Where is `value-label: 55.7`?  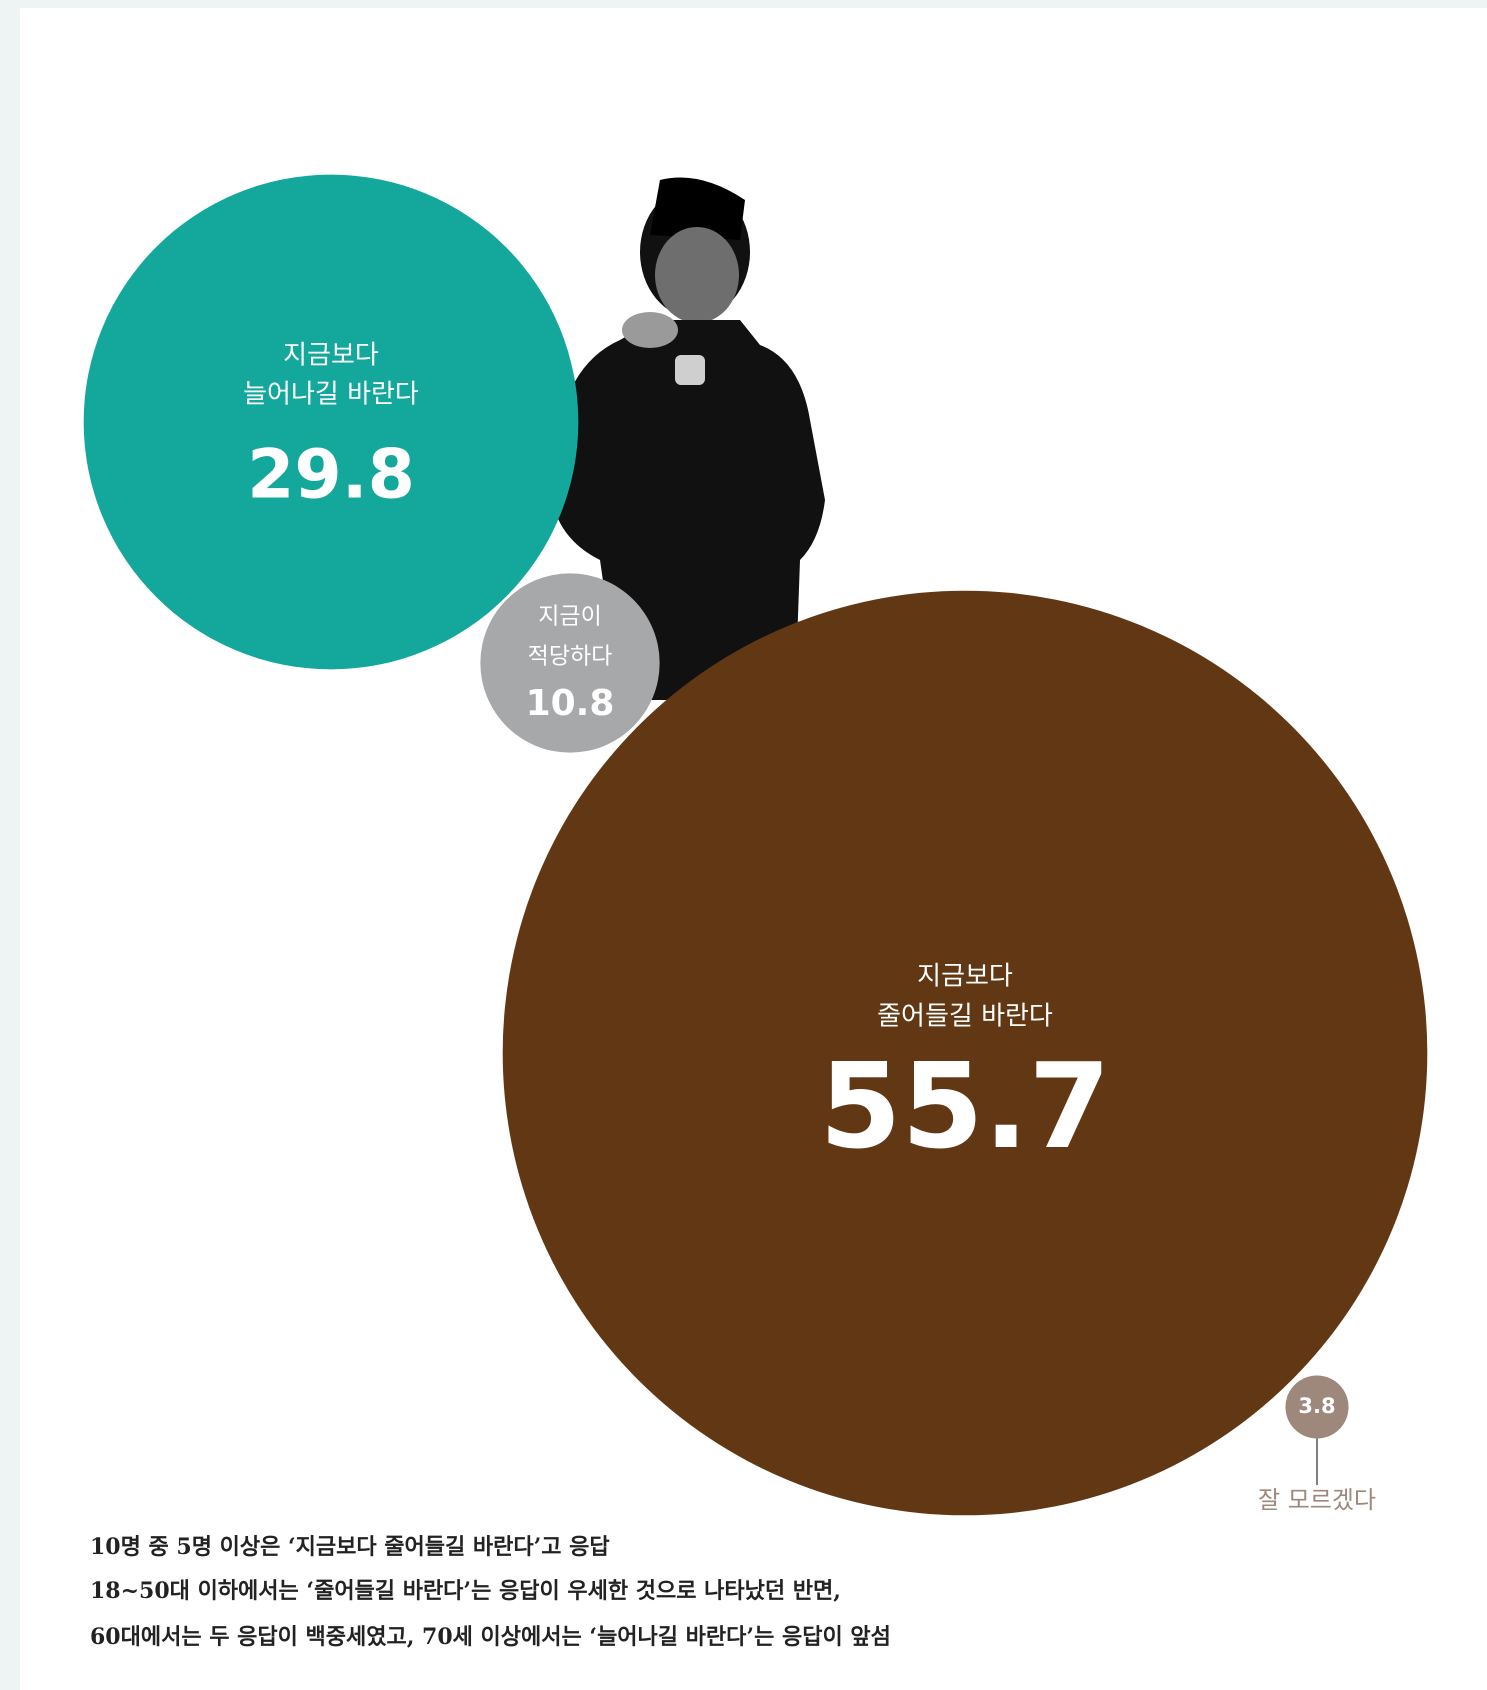
value-label: 55.7 is located at coordinates (964, 1106).